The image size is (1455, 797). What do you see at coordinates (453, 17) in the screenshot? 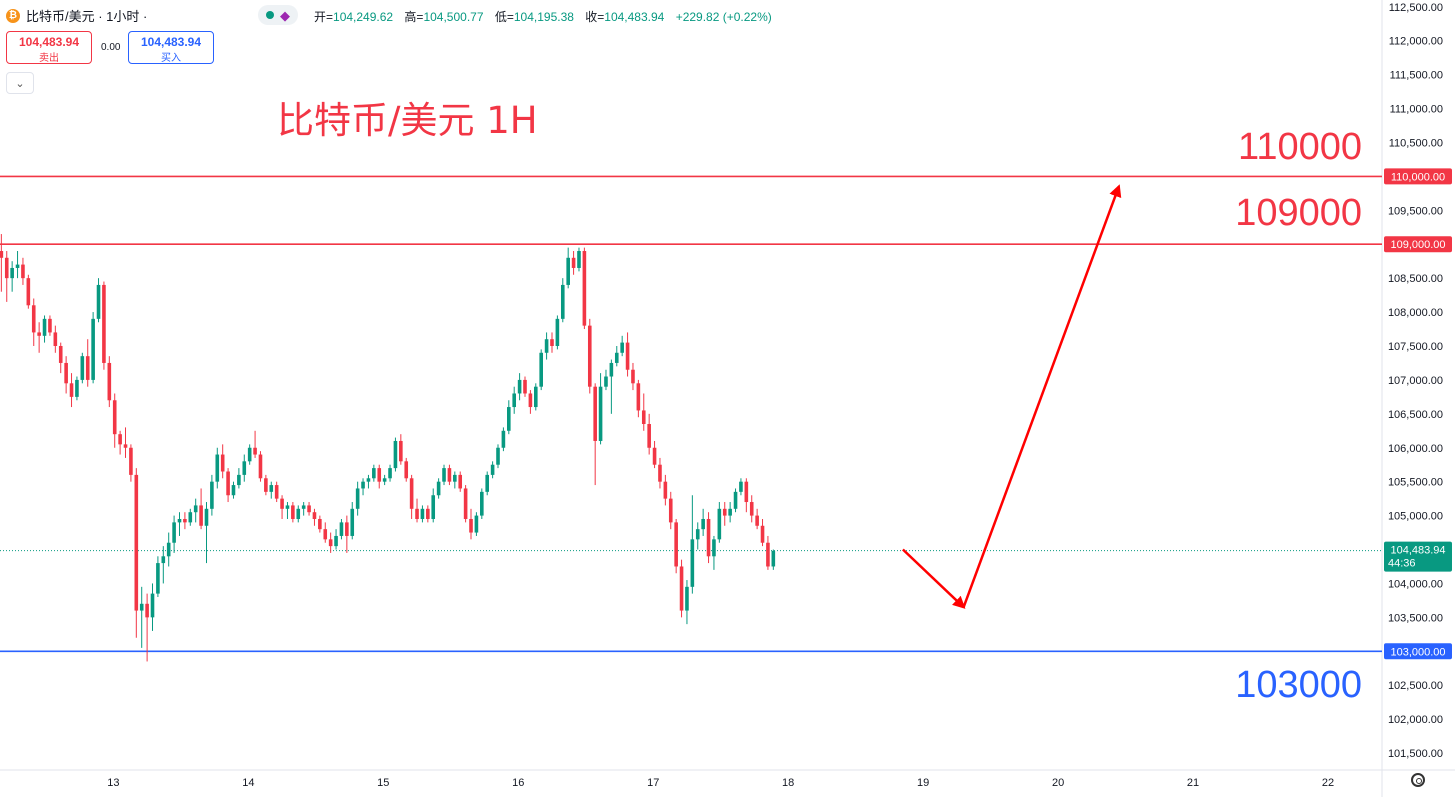
I see `ohlc-high: 104,500.77` at bounding box center [453, 17].